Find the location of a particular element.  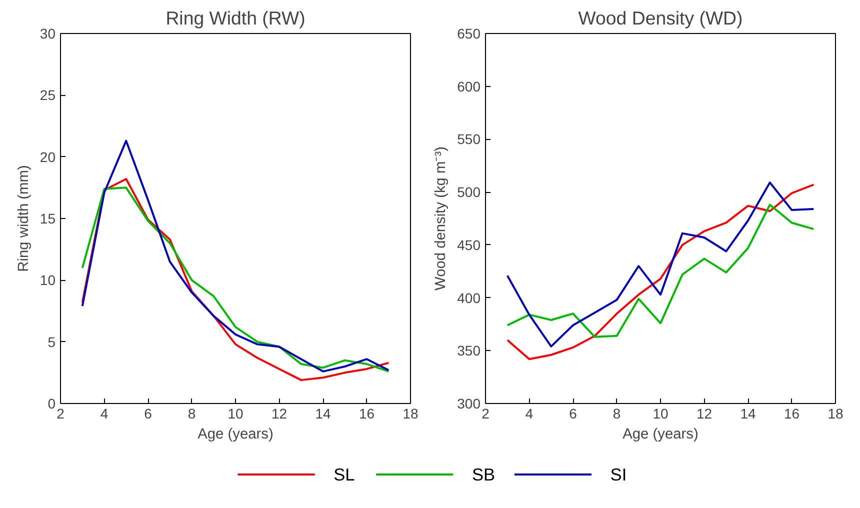

y-tick-label: 350 is located at coordinates (469, 350).